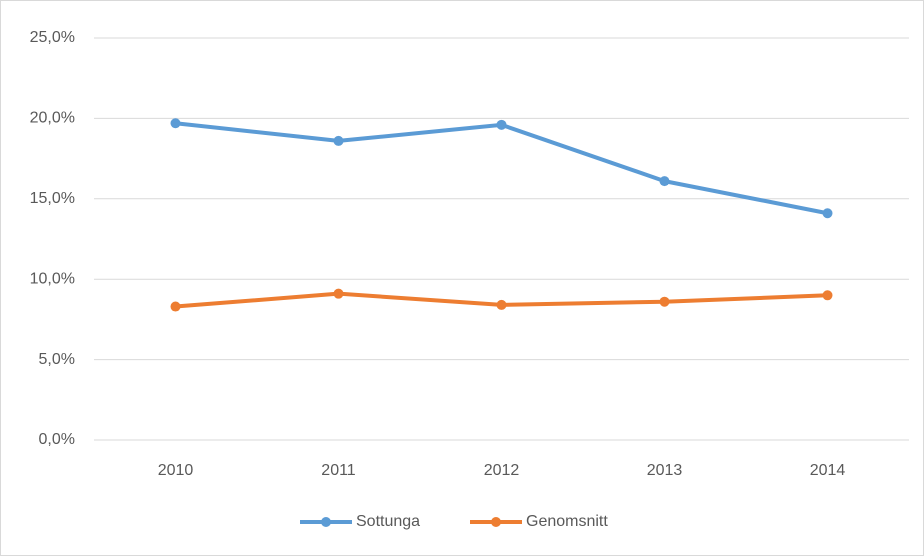 The width and height of the screenshot is (924, 556). Describe the element at coordinates (176, 470) in the screenshot. I see `x-tick-label: 2010` at that location.